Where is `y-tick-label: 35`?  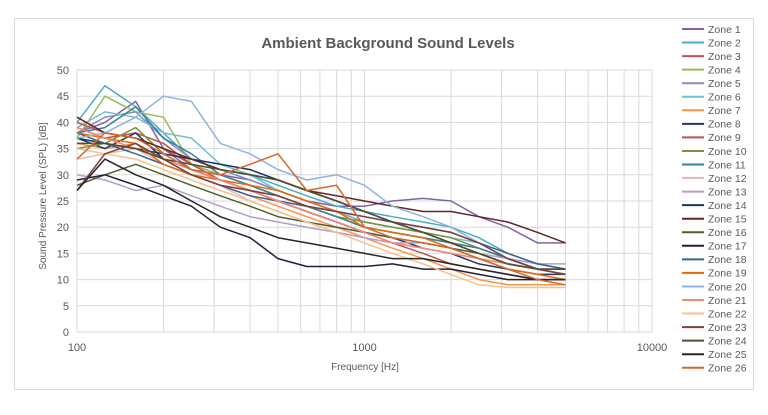
y-tick-label: 35 is located at coordinates (63, 150).